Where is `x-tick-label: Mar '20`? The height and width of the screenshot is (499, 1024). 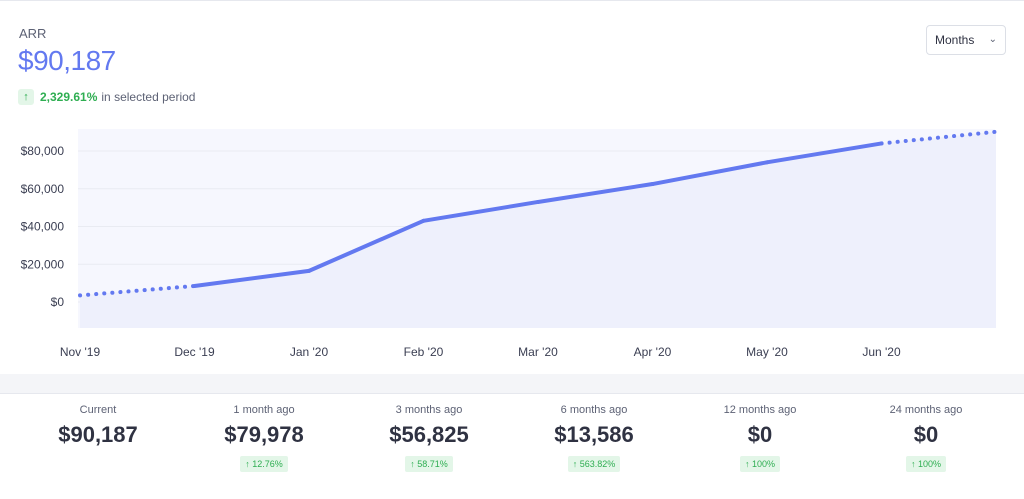
x-tick-label: Mar '20 is located at coordinates (538, 352).